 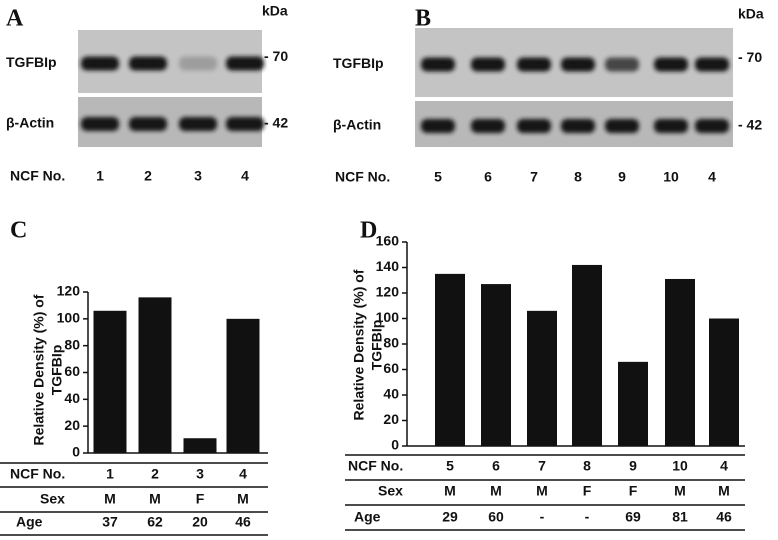 I want to click on lane-number: 9, so click(x=622, y=177).